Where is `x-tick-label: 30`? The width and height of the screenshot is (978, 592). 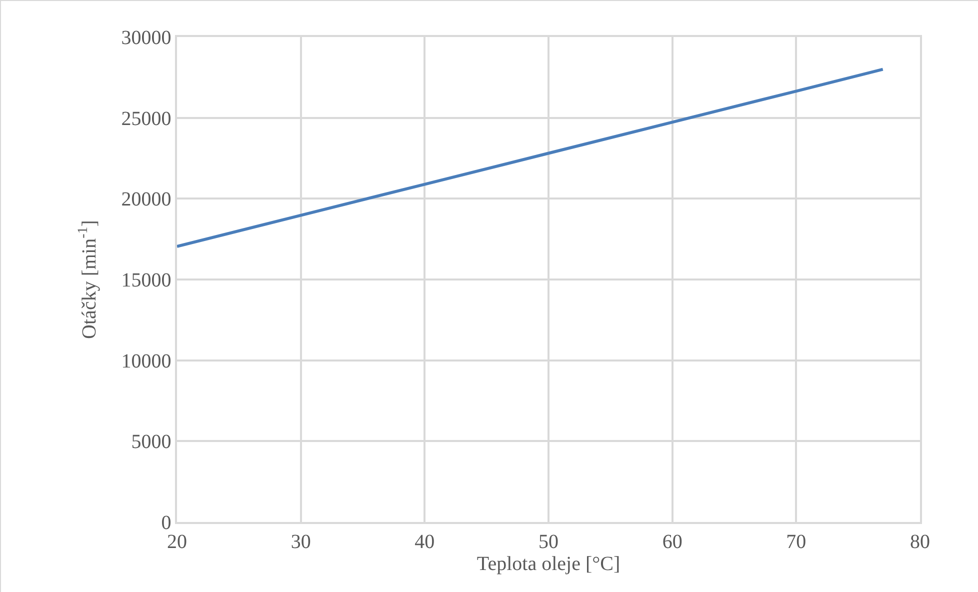
x-tick-label: 30 is located at coordinates (300, 541).